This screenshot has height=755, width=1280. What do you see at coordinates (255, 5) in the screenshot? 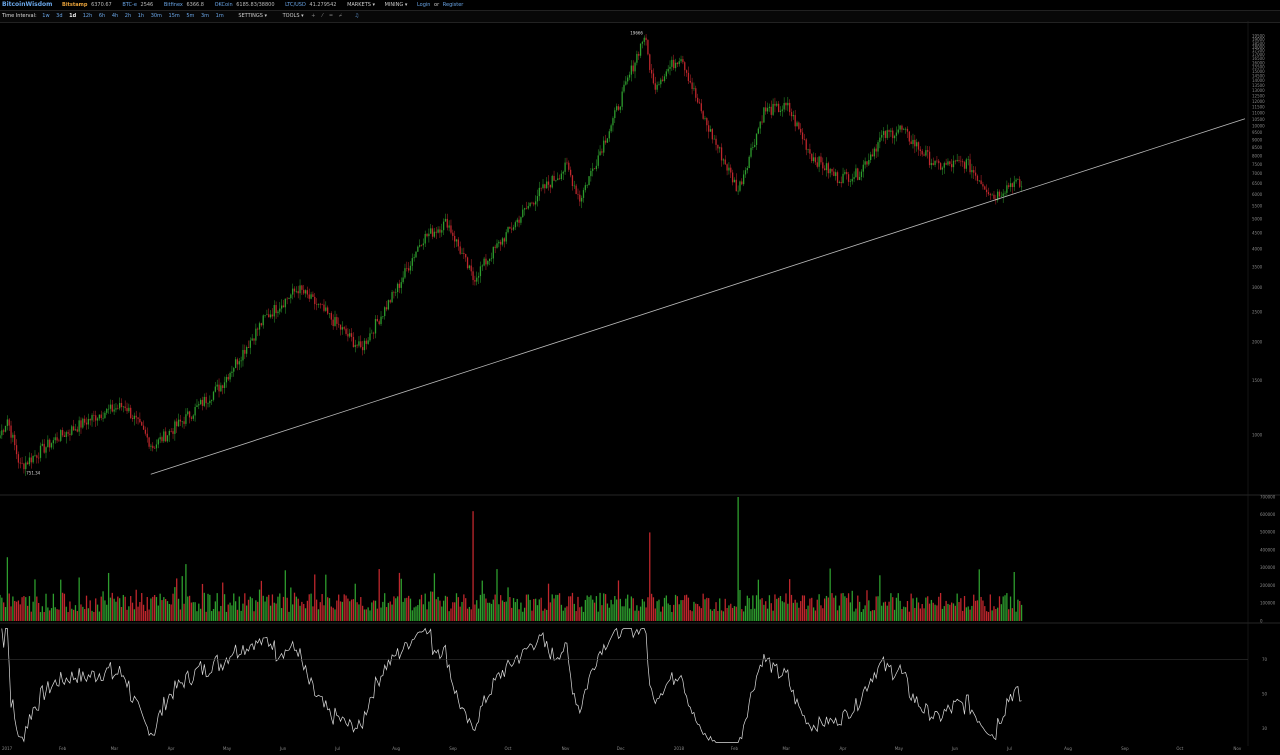
I see `ticker-okcoin-value: 6185.83/38800` at bounding box center [255, 5].